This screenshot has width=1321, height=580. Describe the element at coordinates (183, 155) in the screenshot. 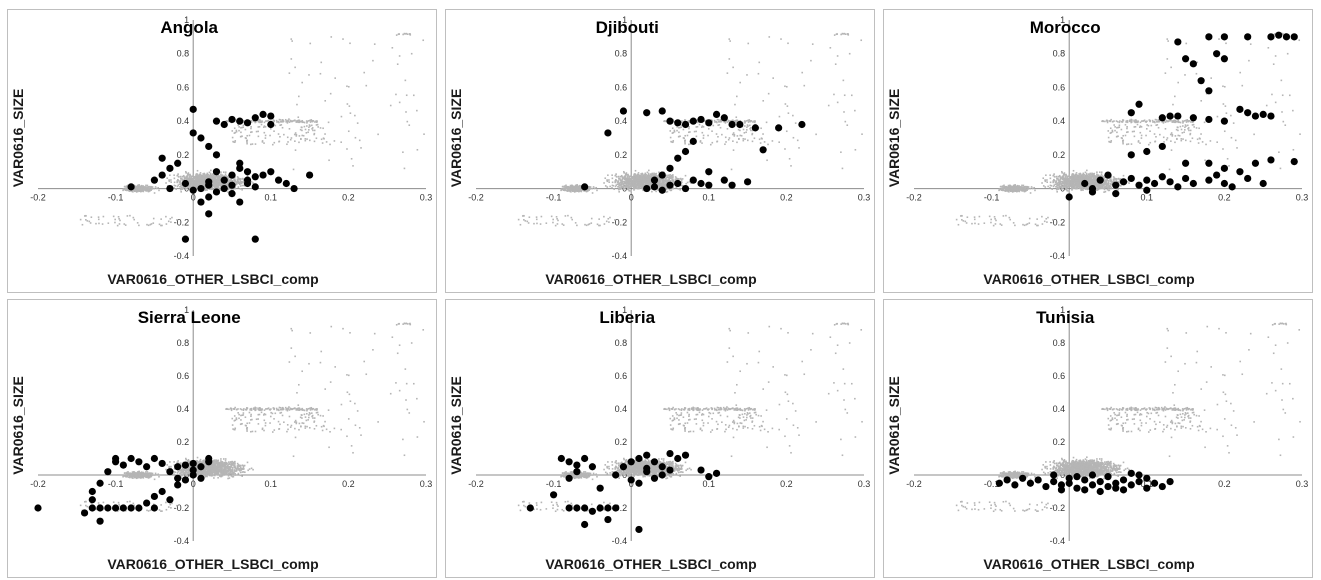

I see `y-tick-label: 0.2` at that location.